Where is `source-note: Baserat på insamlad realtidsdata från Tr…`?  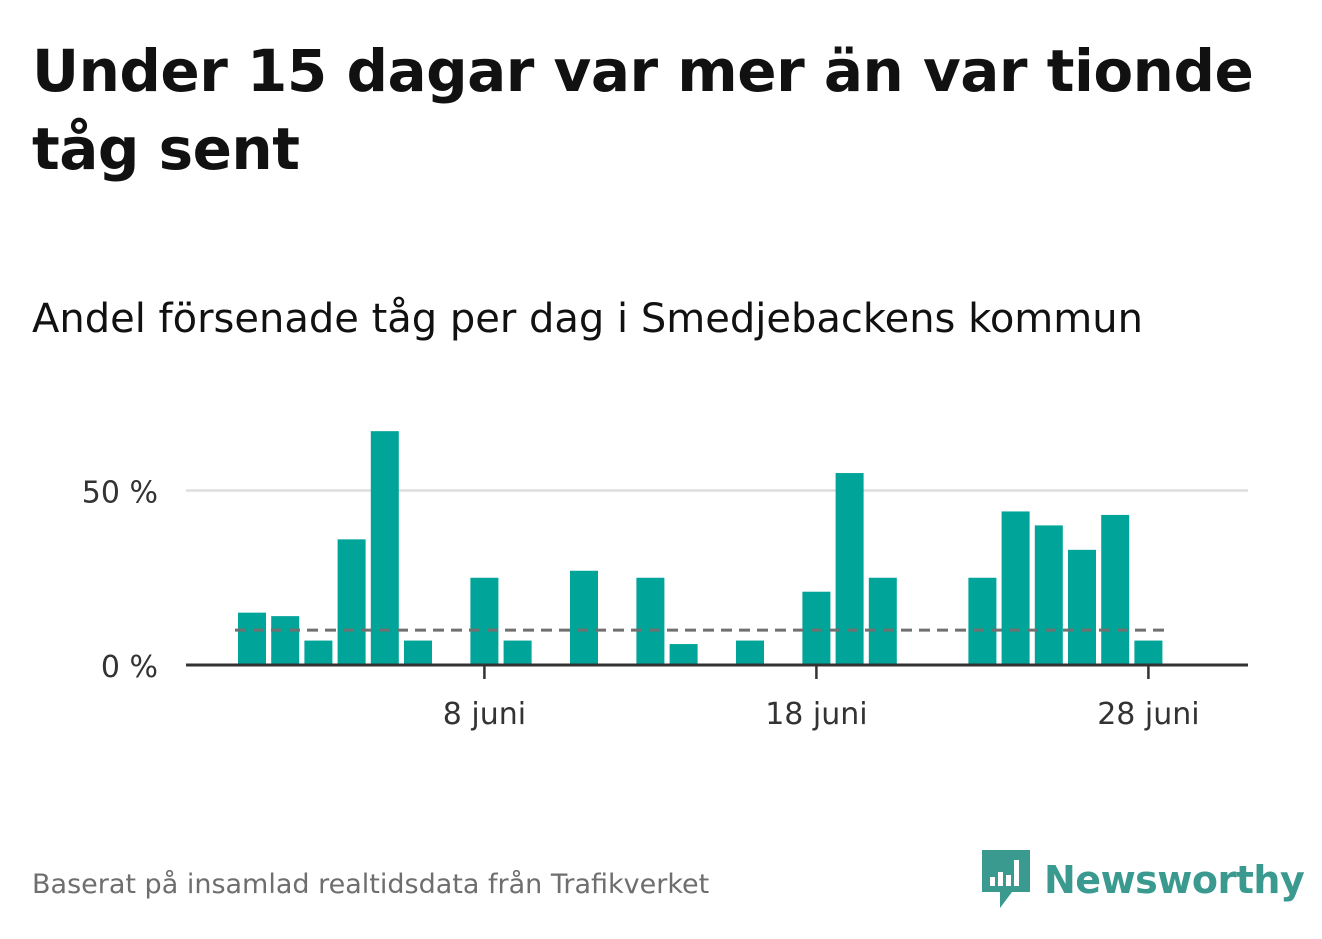
source-note: Baserat på insamlad realtidsdata från Tr… is located at coordinates (371, 884).